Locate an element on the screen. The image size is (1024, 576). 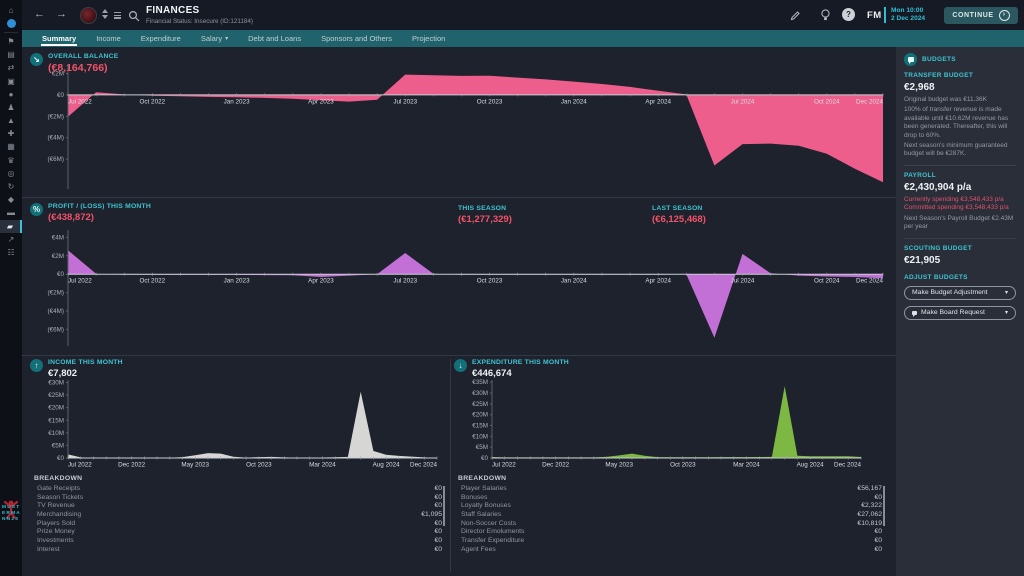
tab-salary: Salary ▾ is located at coordinates (214, 38).